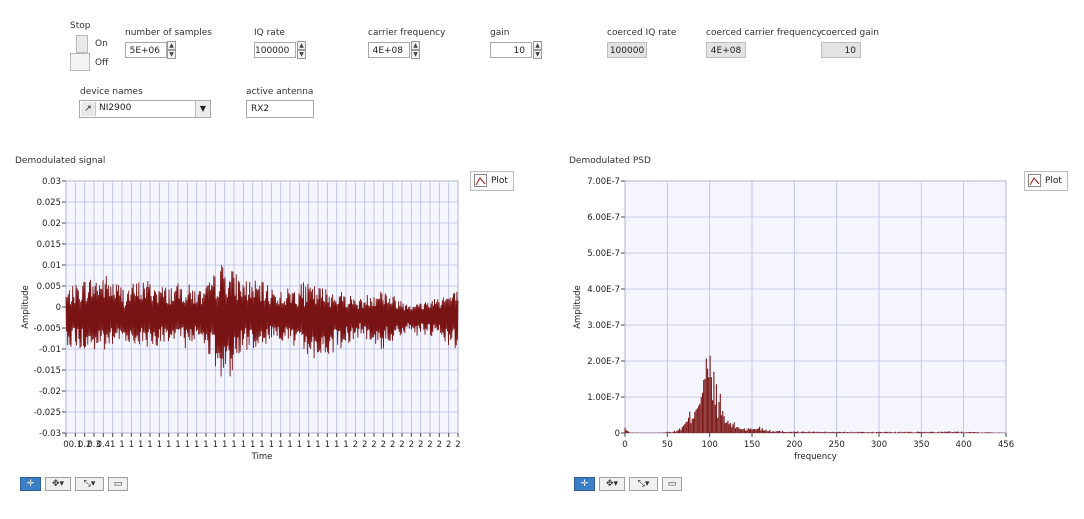 This screenshot has height=519, width=1084. I want to click on coerced-gain-label: coerced gain, so click(850, 33).